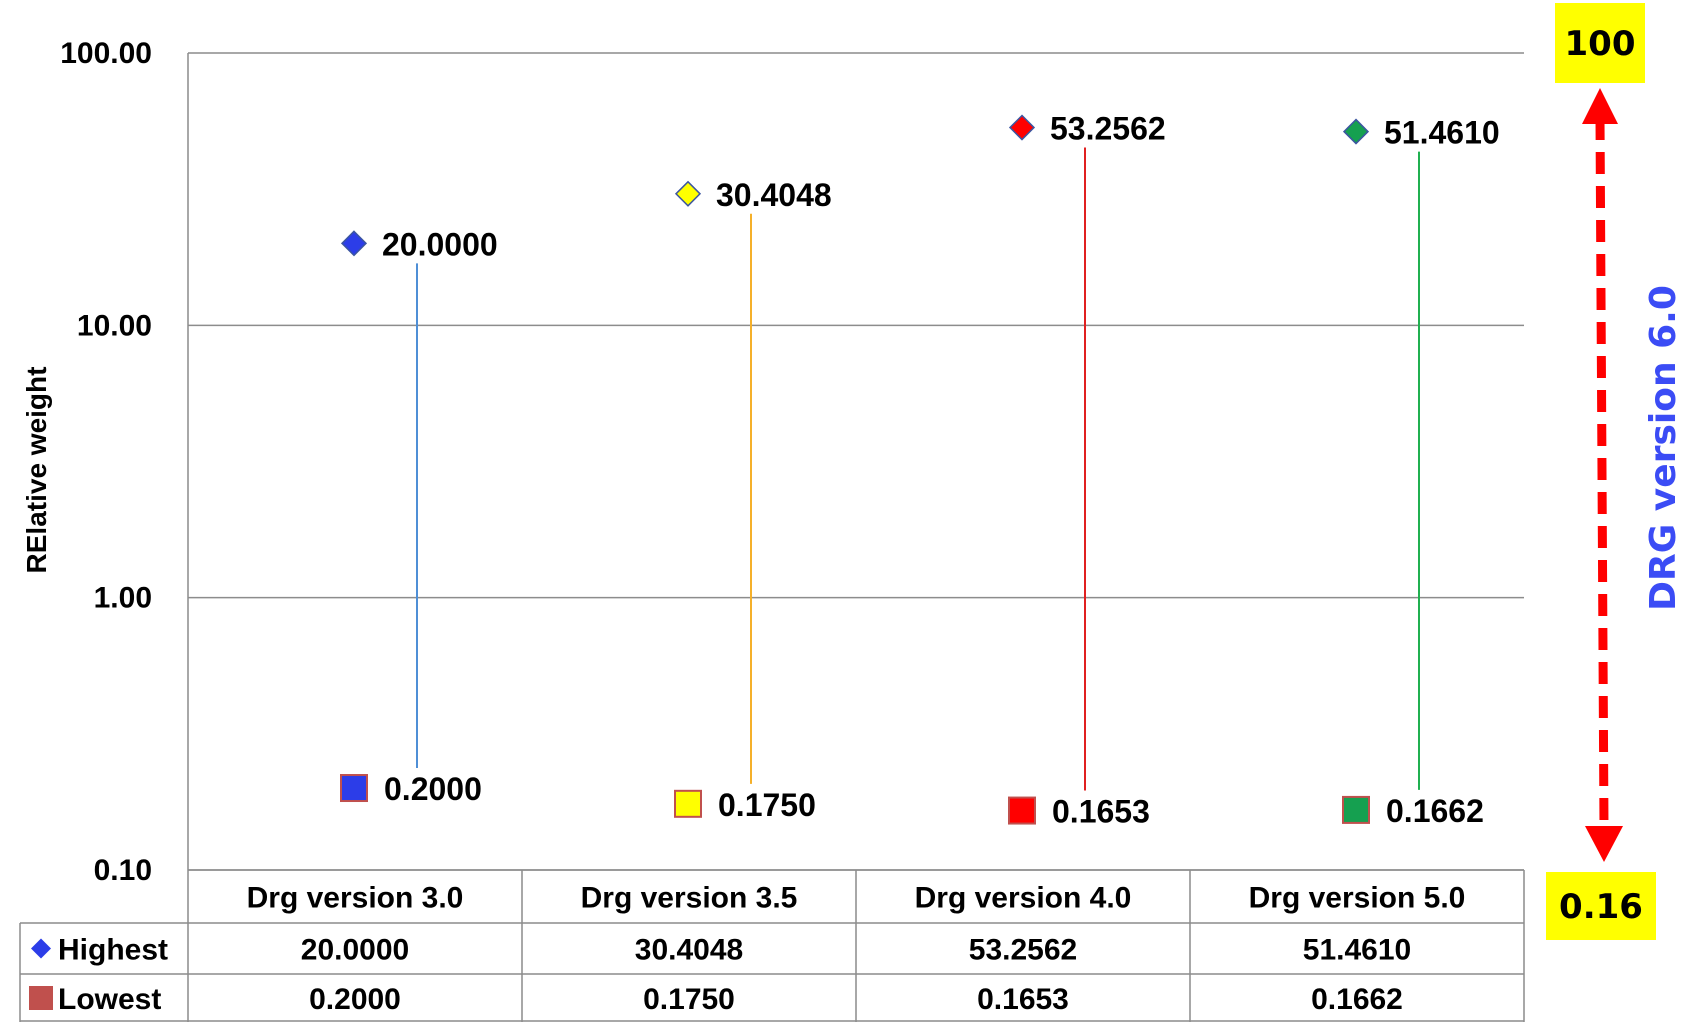 The width and height of the screenshot is (1684, 1022). Describe the element at coordinates (1615, 471) in the screenshot. I see `range-annotation: 100 0.16 DRG version 6.0` at that location.